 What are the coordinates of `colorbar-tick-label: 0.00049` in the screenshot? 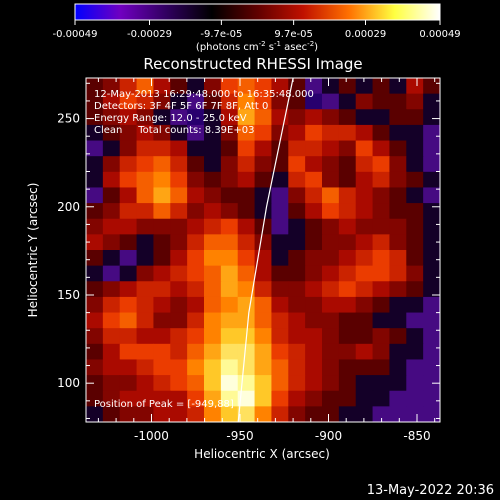 It's located at (439, 34).